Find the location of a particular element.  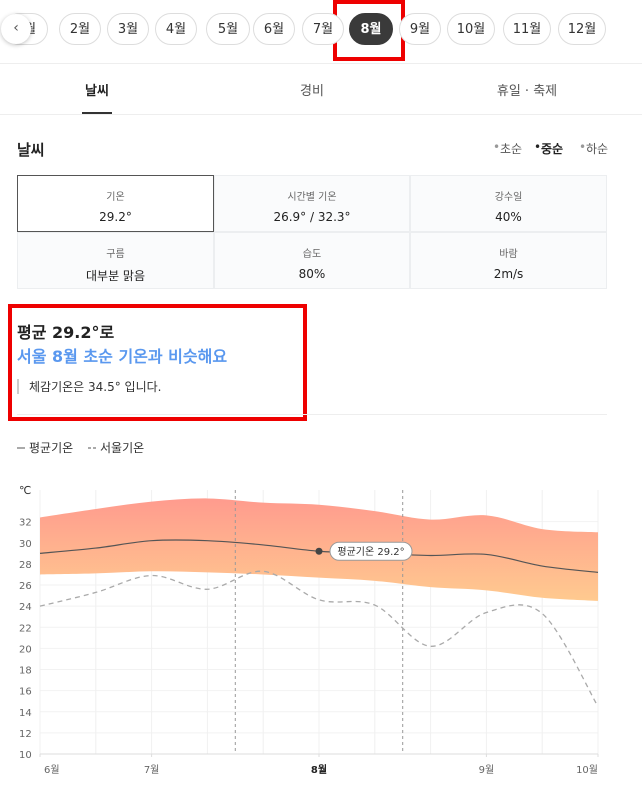

x-tick-label: 6월 is located at coordinates (52, 770).